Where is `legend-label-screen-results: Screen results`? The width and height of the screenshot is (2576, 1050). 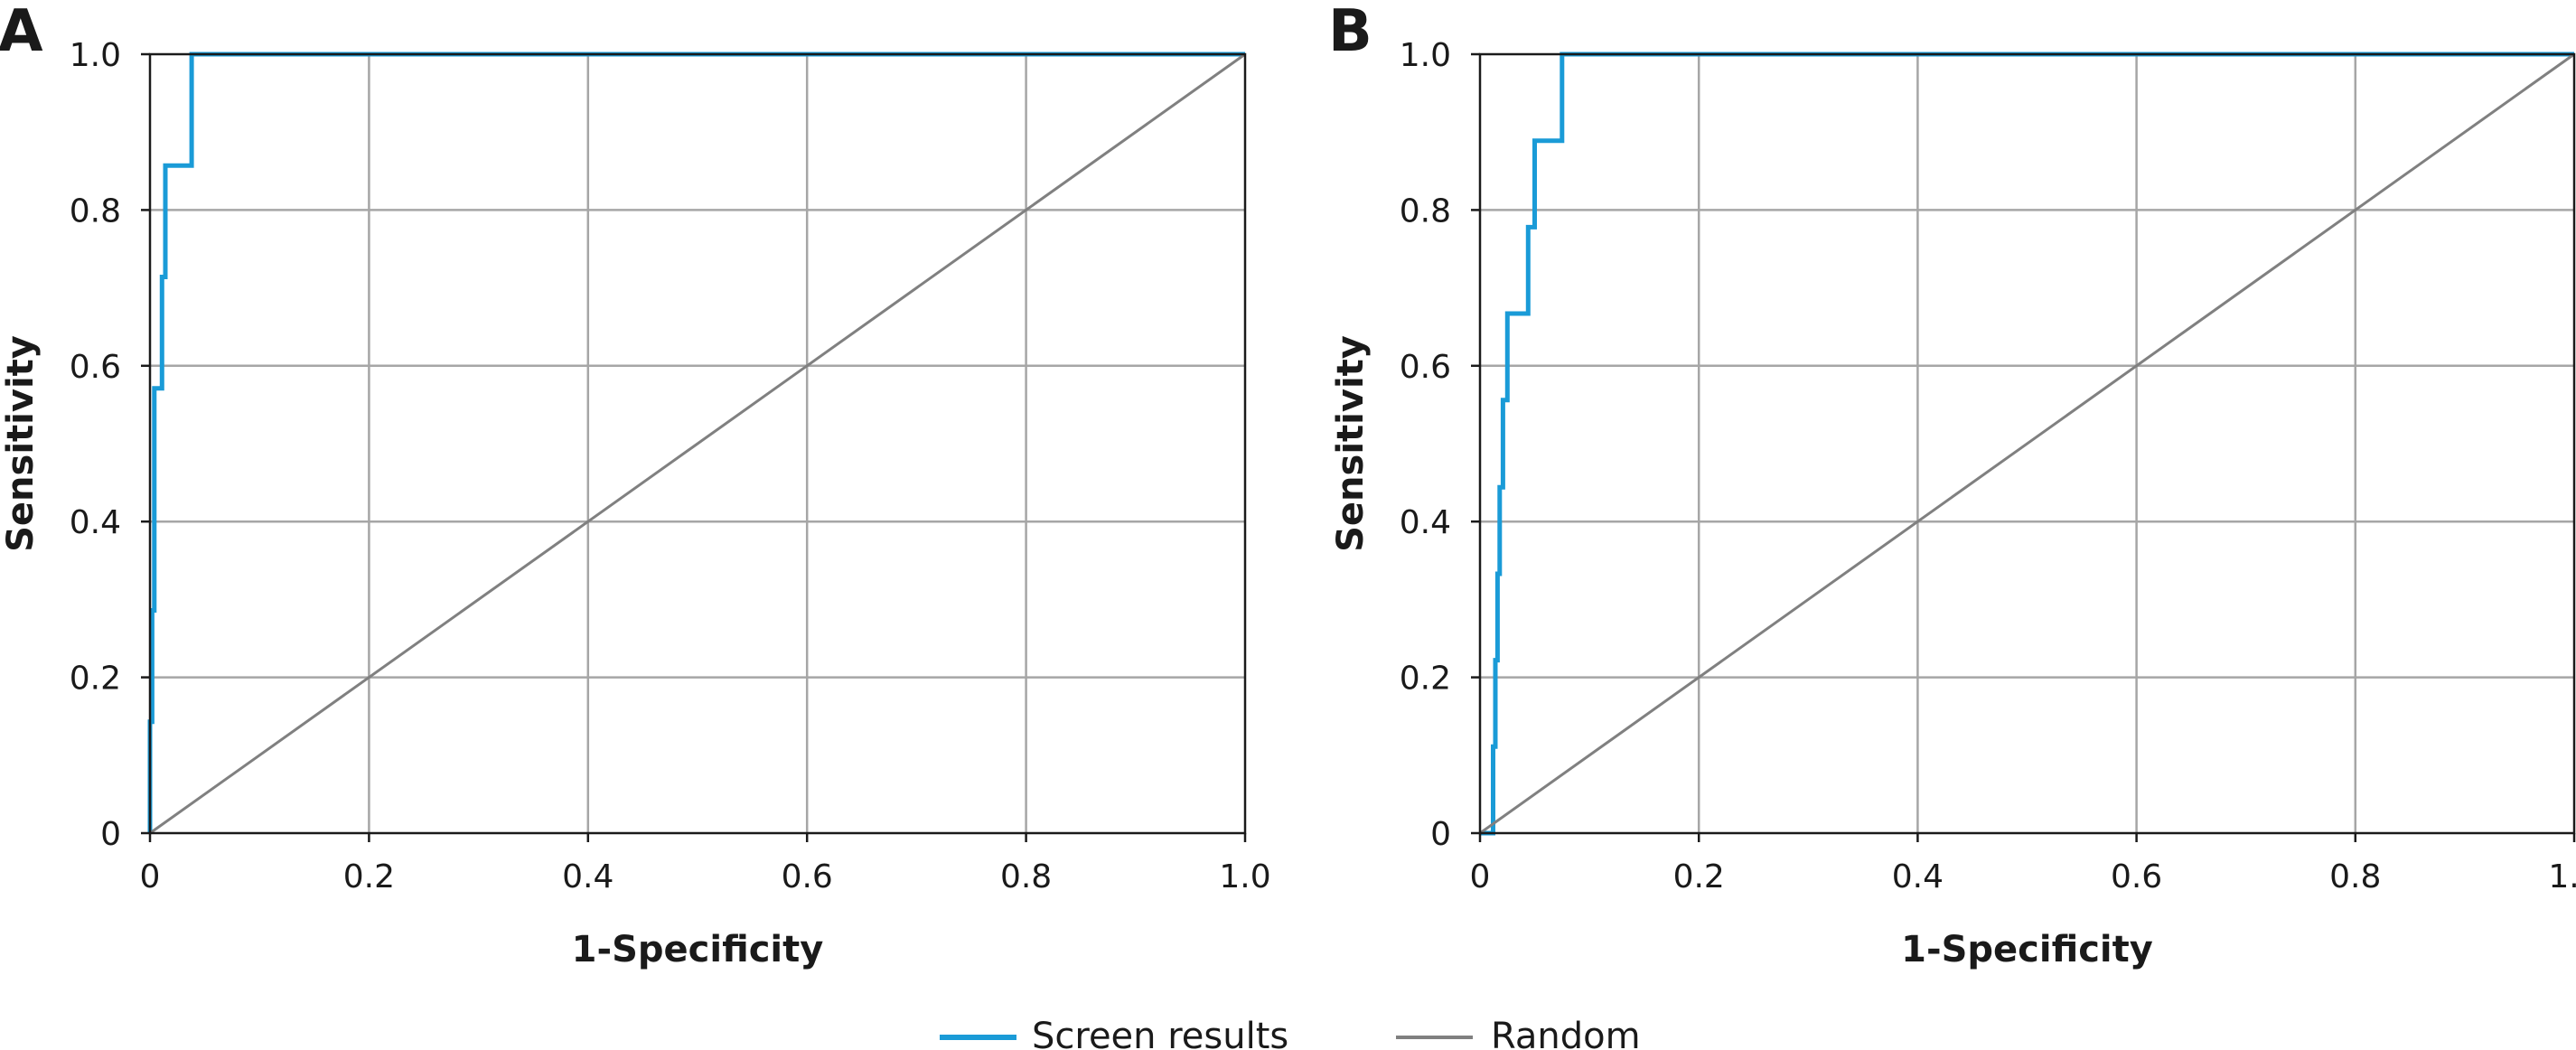
legend-label-screen-results: Screen results is located at coordinates (1160, 1033).